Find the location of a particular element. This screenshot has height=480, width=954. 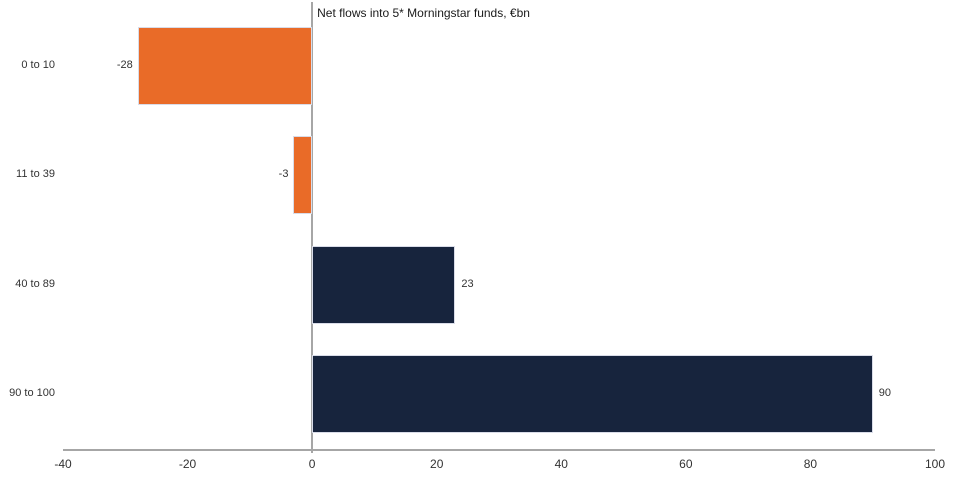

category-label: 11 to 39 is located at coordinates (35, 174).